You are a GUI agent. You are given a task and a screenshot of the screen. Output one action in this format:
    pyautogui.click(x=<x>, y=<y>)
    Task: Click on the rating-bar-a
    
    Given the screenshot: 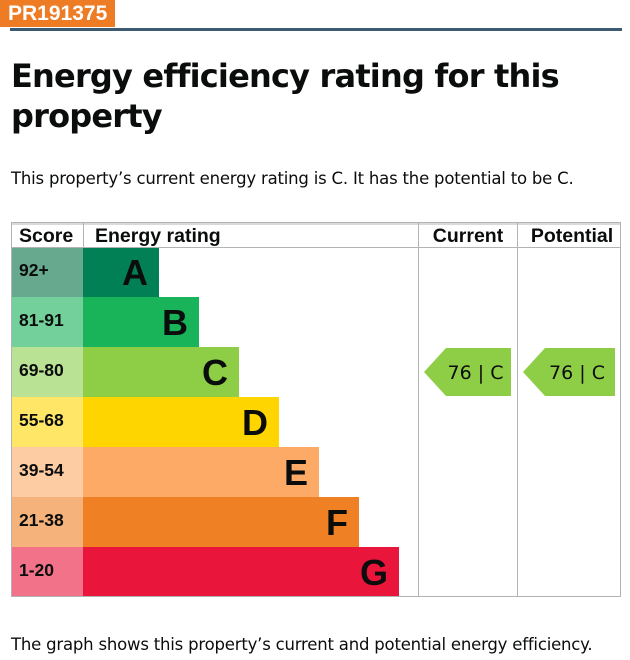 What is the action you would take?
    pyautogui.click(x=121, y=272)
    